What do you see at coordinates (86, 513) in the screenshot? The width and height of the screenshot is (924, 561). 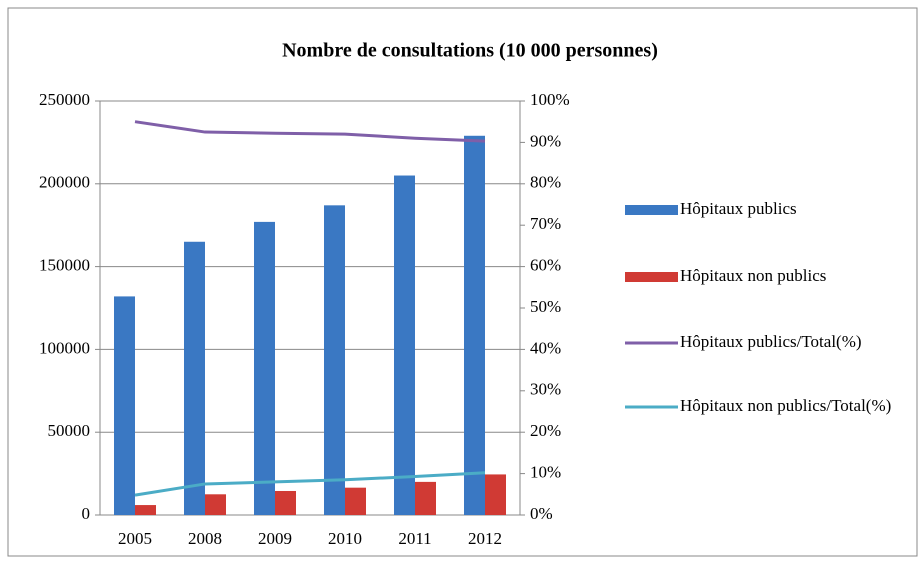 I see `y-tick-label: 0` at bounding box center [86, 513].